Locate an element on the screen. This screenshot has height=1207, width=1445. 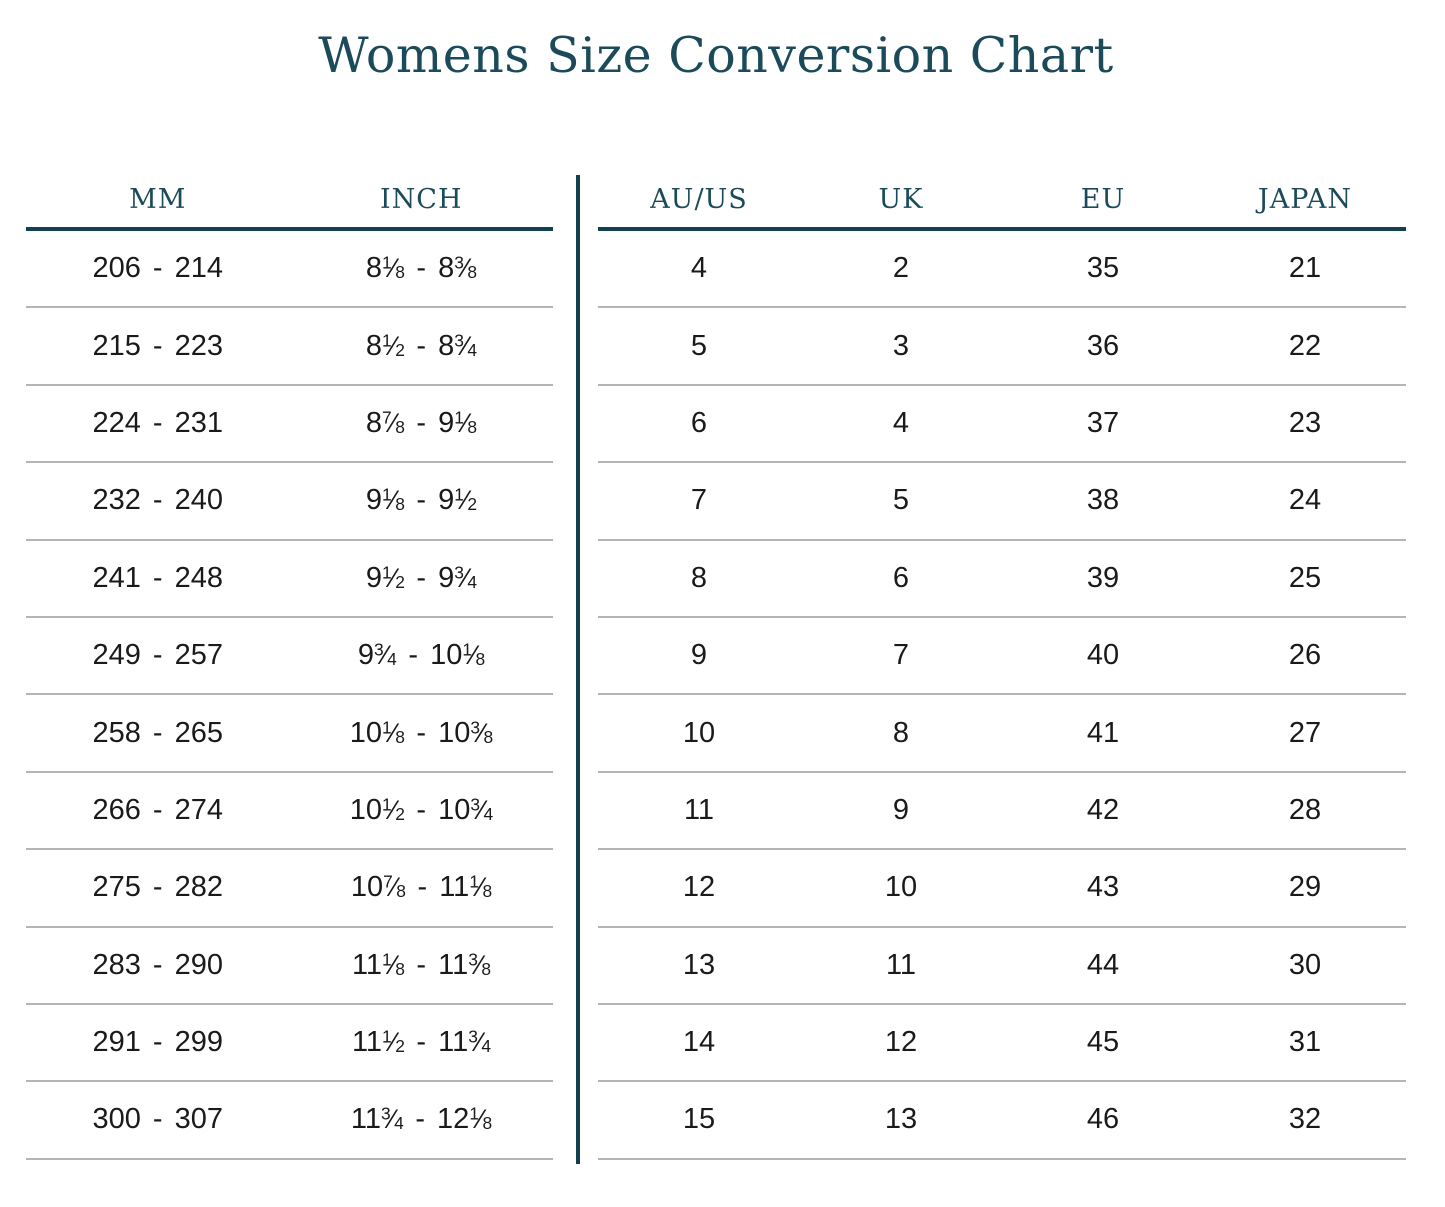
table-row: 11 9 42 28 is located at coordinates (1002, 812).